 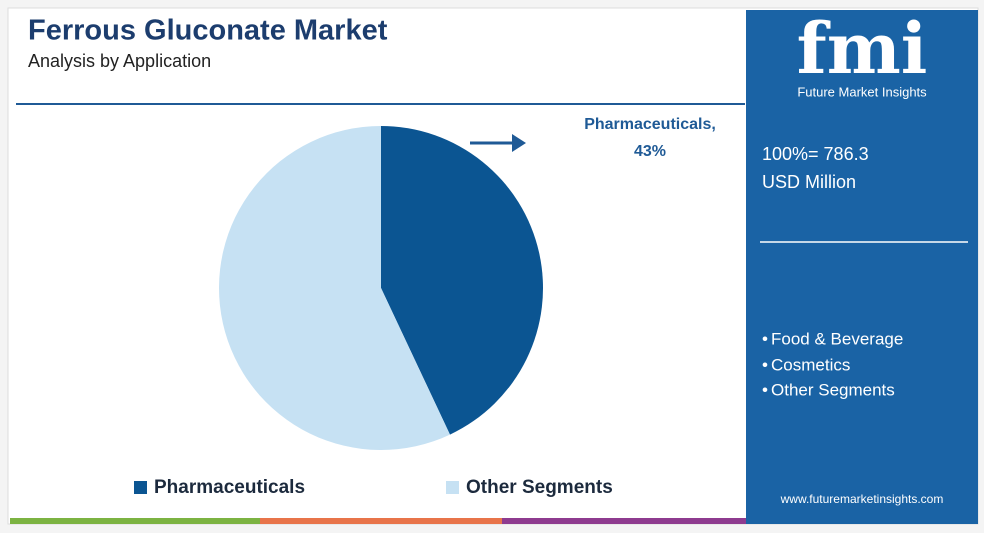 What do you see at coordinates (862, 48) in the screenshot?
I see `logo: fmi` at bounding box center [862, 48].